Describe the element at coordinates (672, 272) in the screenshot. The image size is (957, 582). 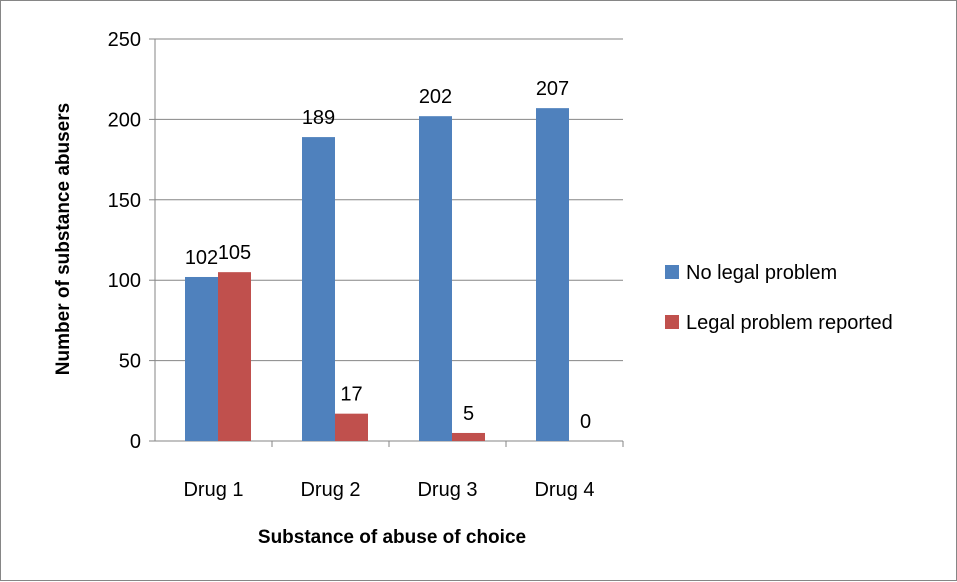
I see `legend-swatch-no-legal-problem` at that location.